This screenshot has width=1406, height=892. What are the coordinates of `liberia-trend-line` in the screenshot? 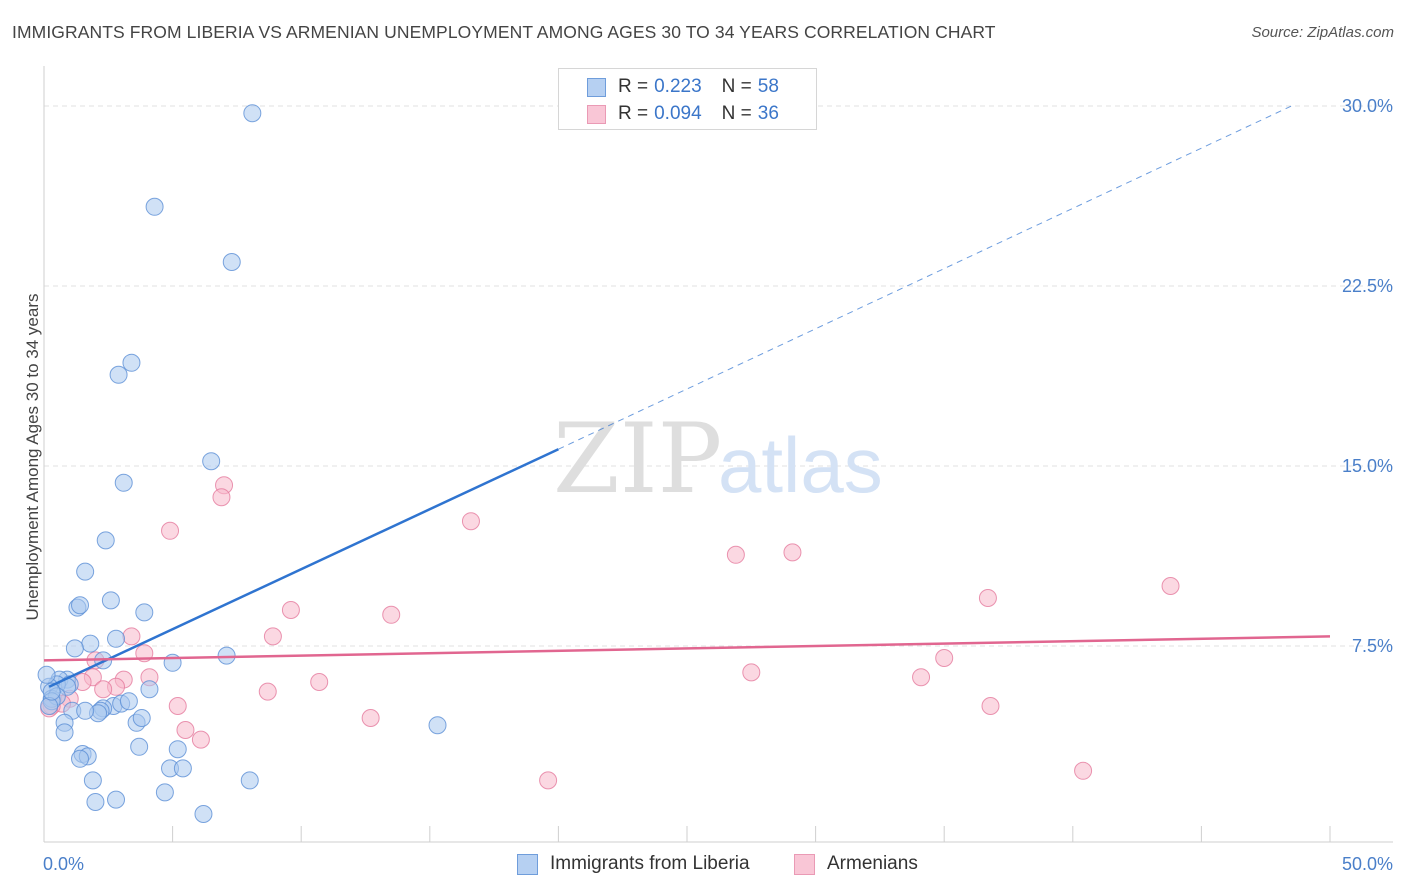 It's located at (303, 568).